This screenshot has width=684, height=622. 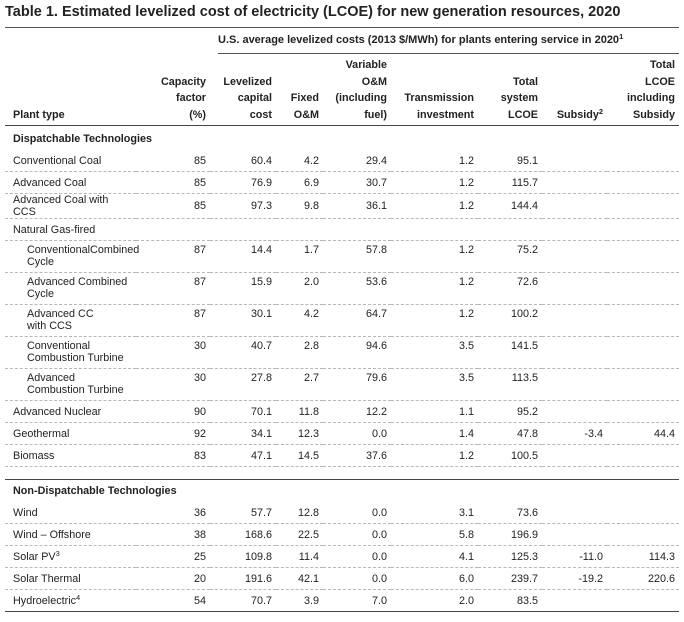 I want to click on capacity-factor: 54, so click(x=173, y=600).